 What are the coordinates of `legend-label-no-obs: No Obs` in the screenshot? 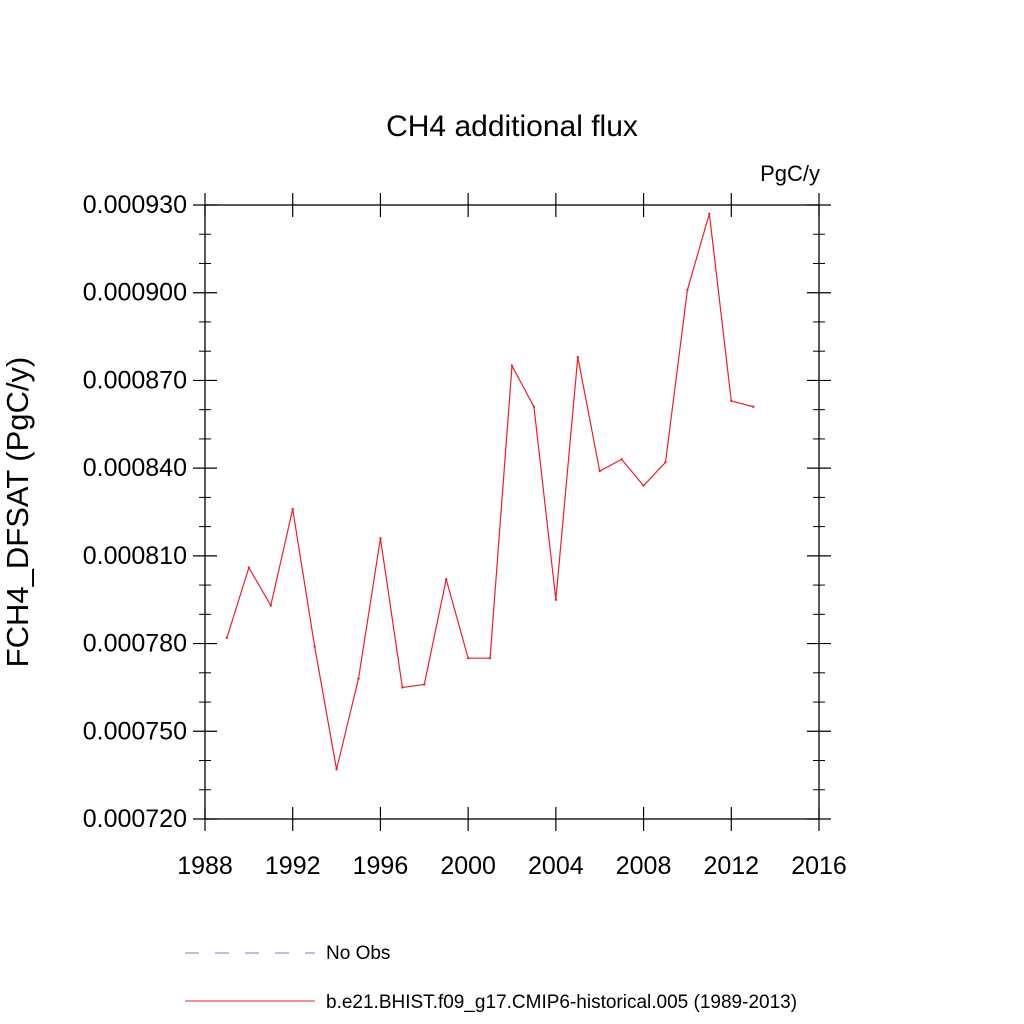 It's located at (358, 953).